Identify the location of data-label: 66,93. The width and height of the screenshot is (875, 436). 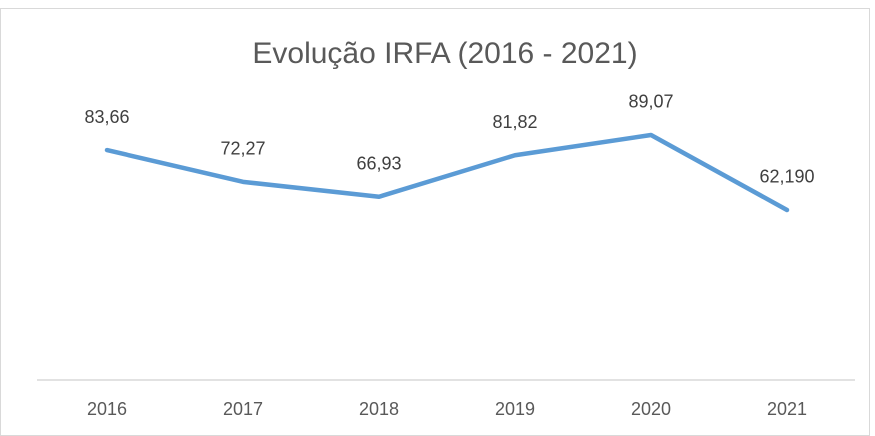
(378, 164).